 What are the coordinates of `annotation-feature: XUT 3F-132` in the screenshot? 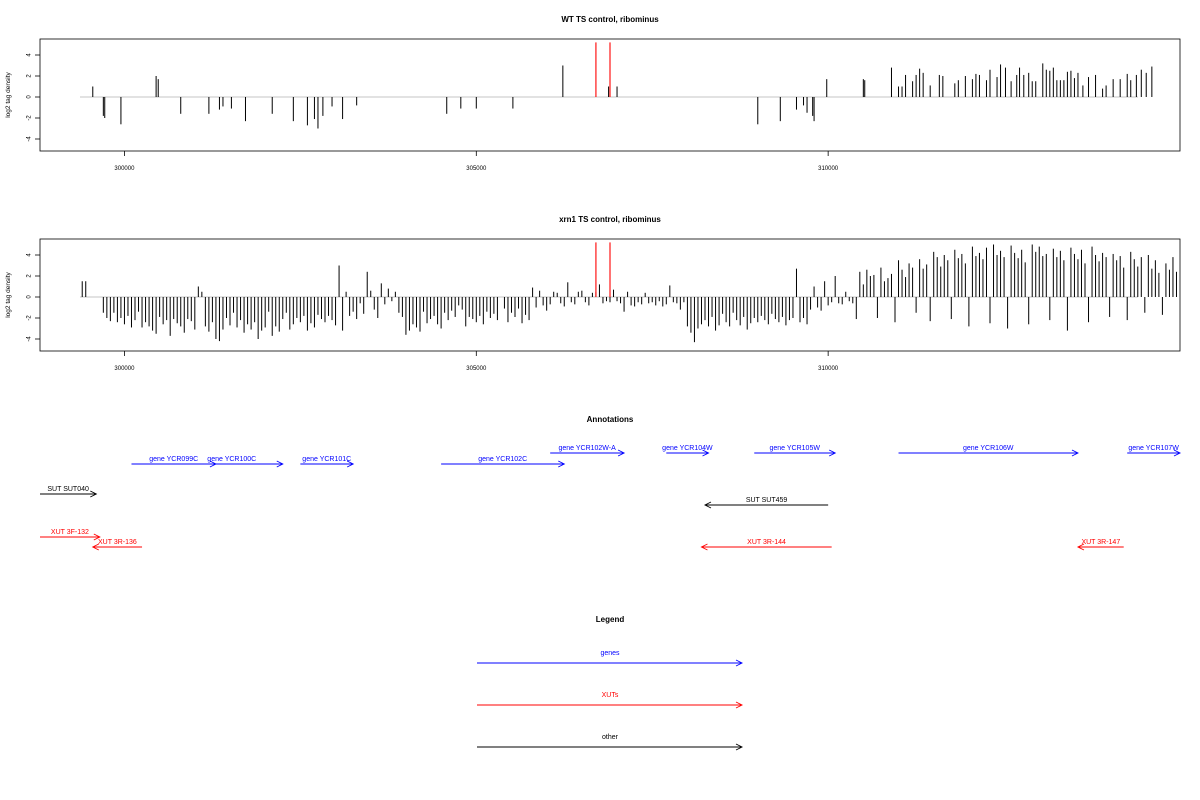 It's located at (70, 535).